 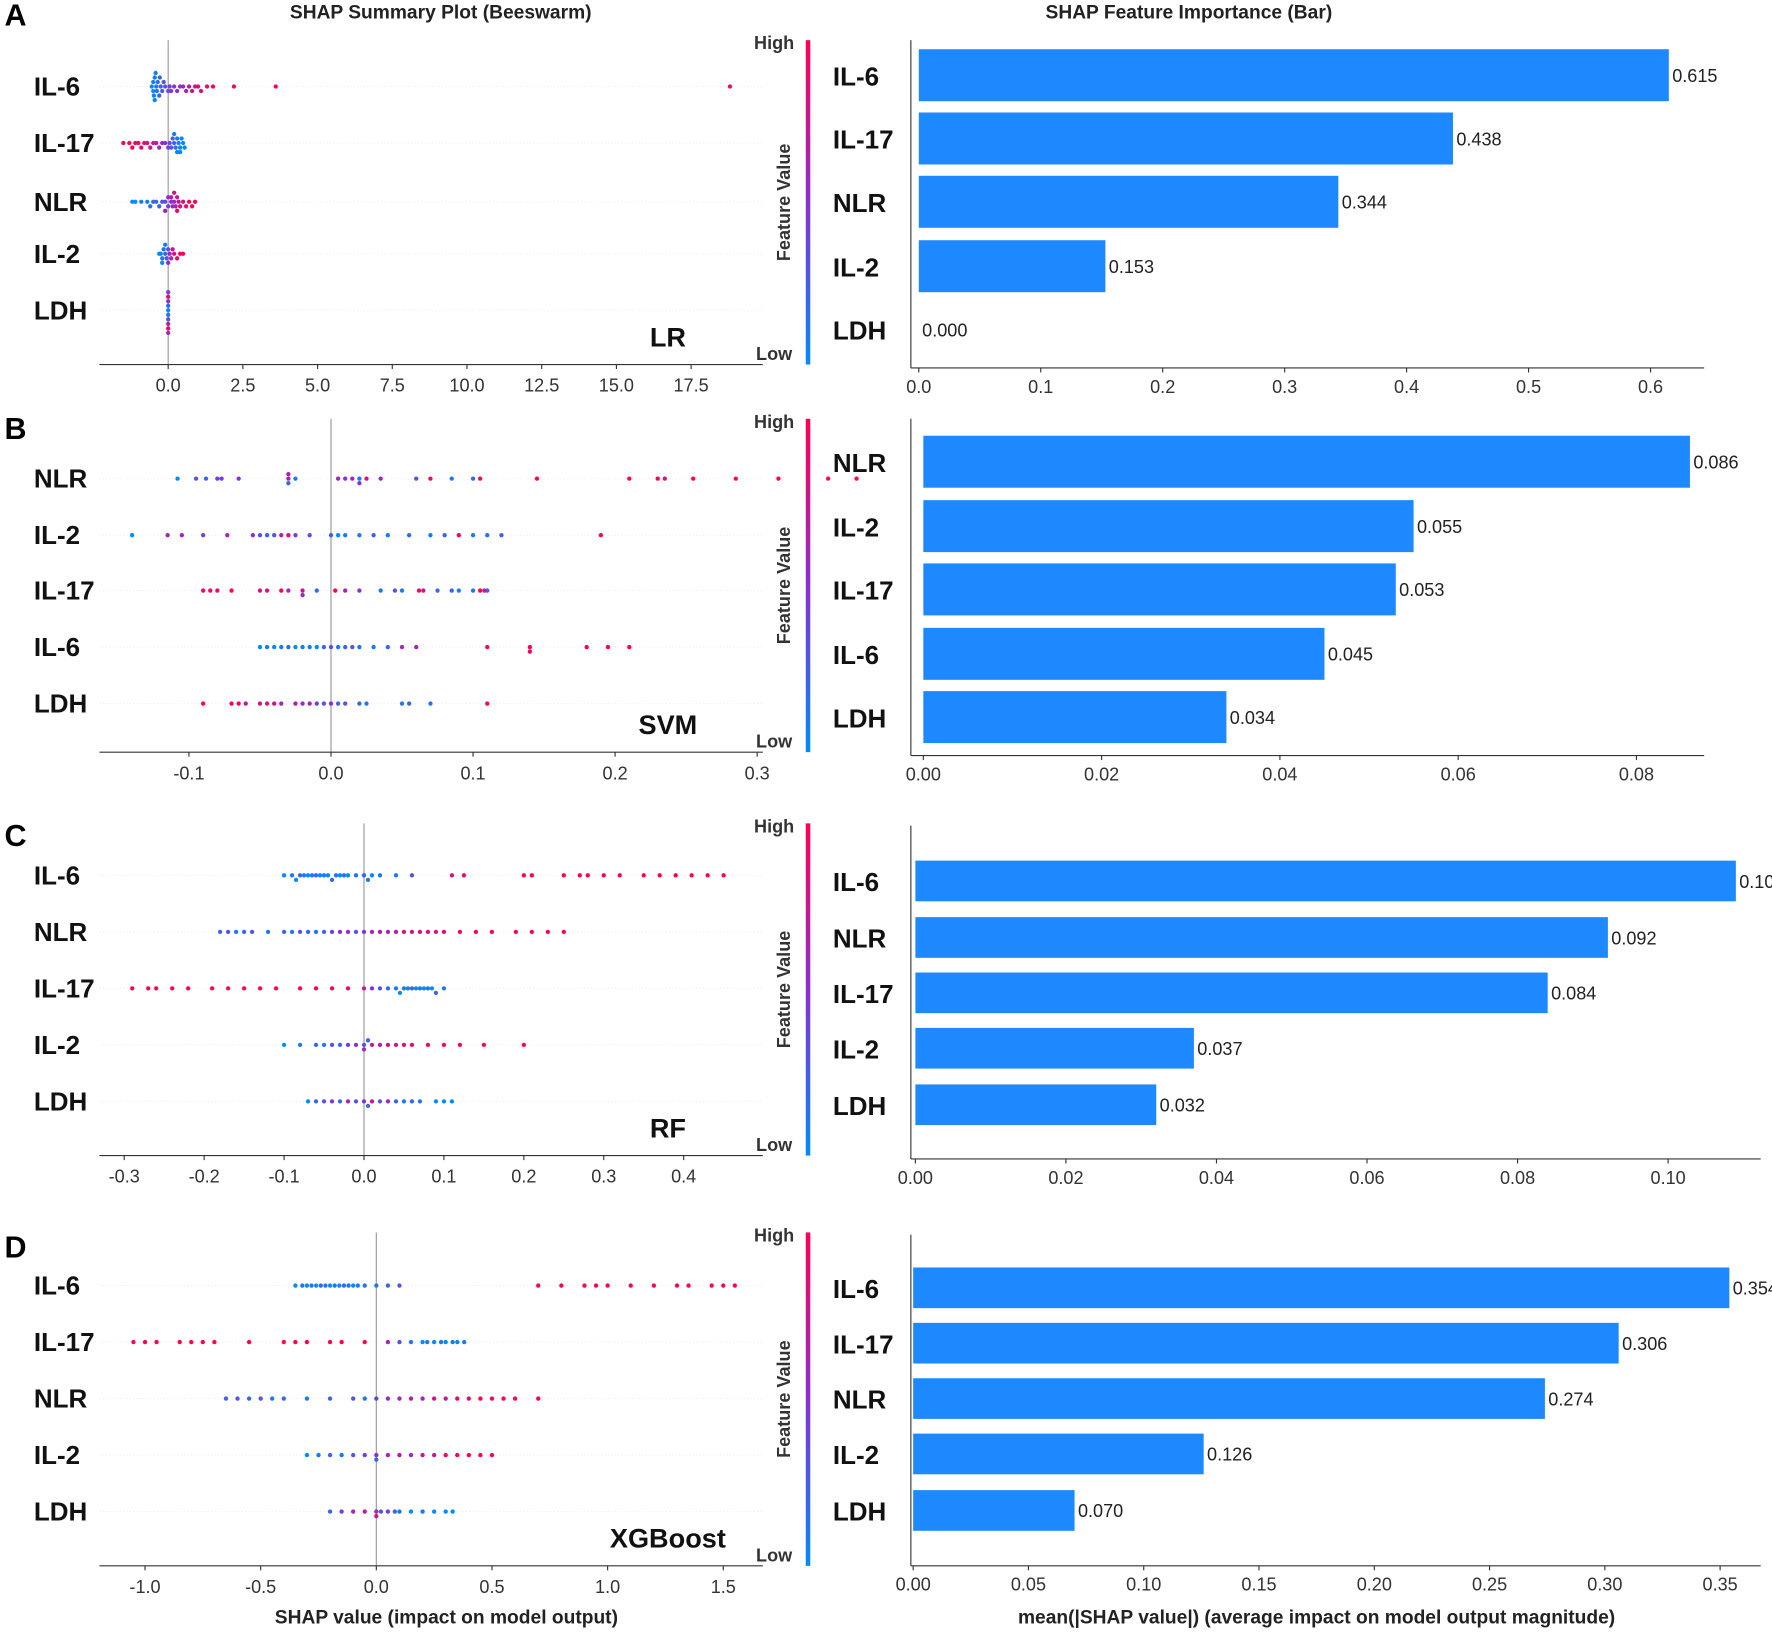 I want to click on bar-feature-label: IL-17, so click(x=863, y=1344).